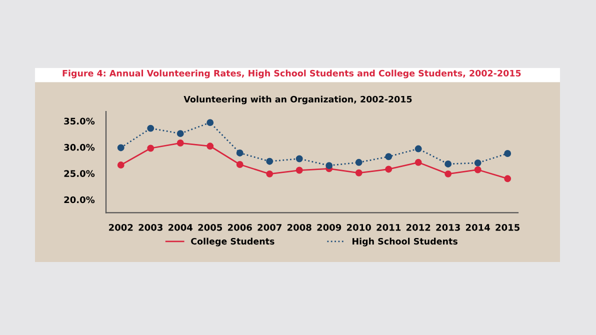 The image size is (596, 335). What do you see at coordinates (79, 200) in the screenshot?
I see `y-tick-label: 20.0%` at bounding box center [79, 200].